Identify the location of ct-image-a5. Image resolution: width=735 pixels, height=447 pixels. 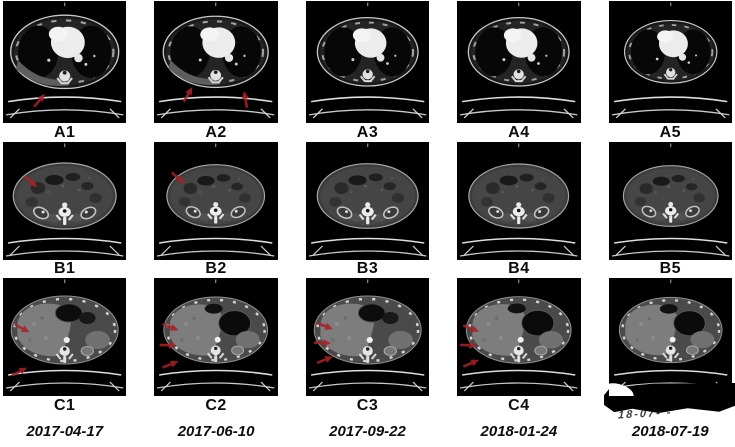
(670, 62).